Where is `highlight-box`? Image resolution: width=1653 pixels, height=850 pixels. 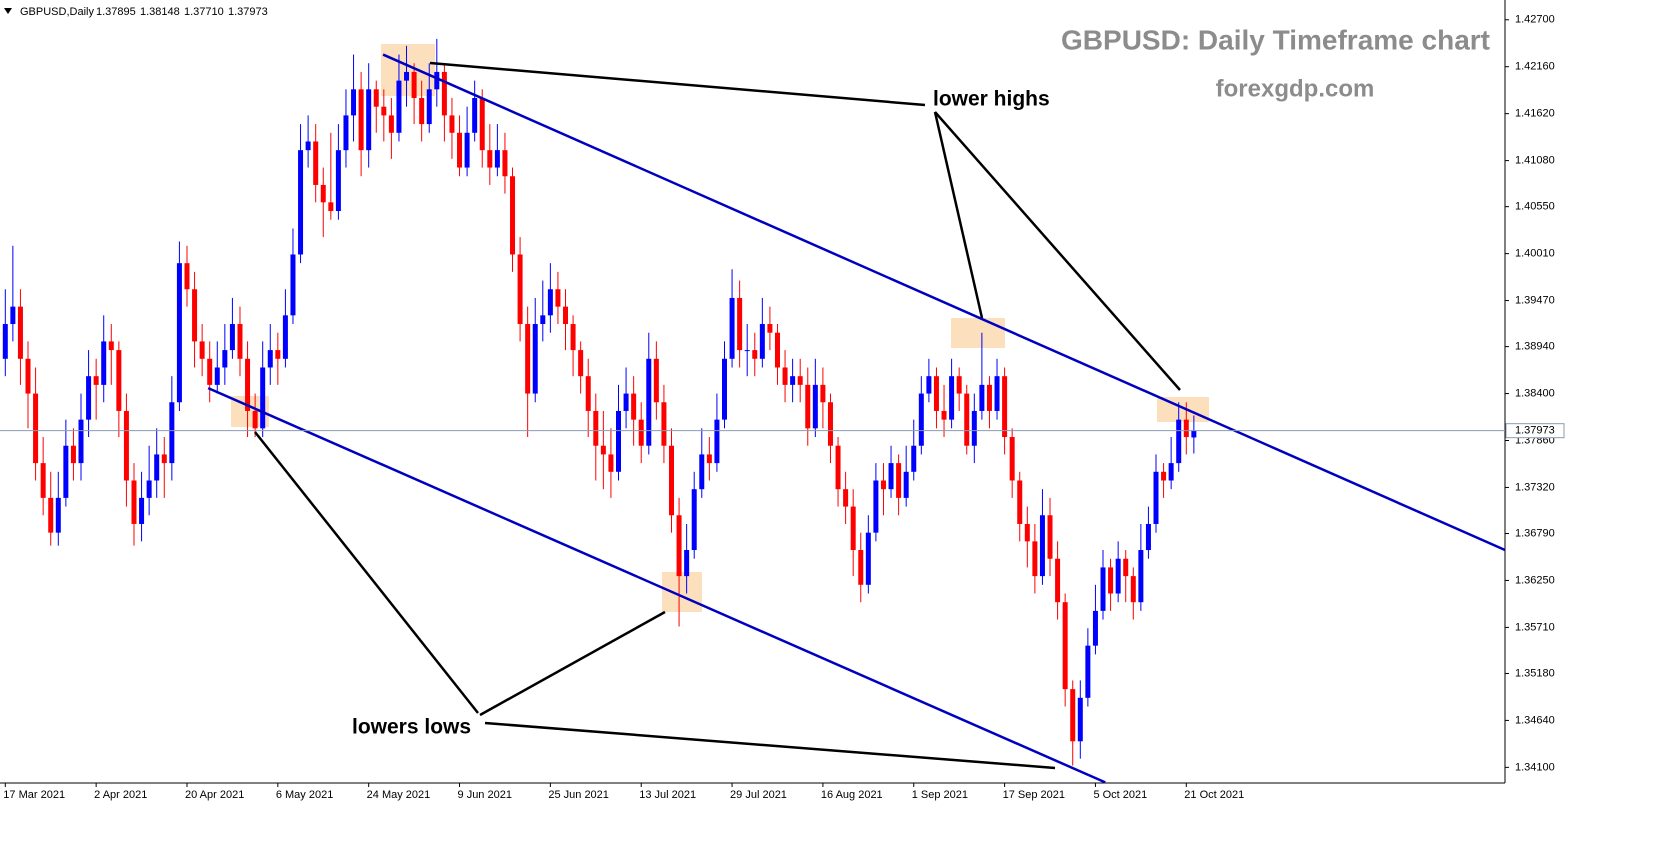
highlight-box is located at coordinates (408, 70).